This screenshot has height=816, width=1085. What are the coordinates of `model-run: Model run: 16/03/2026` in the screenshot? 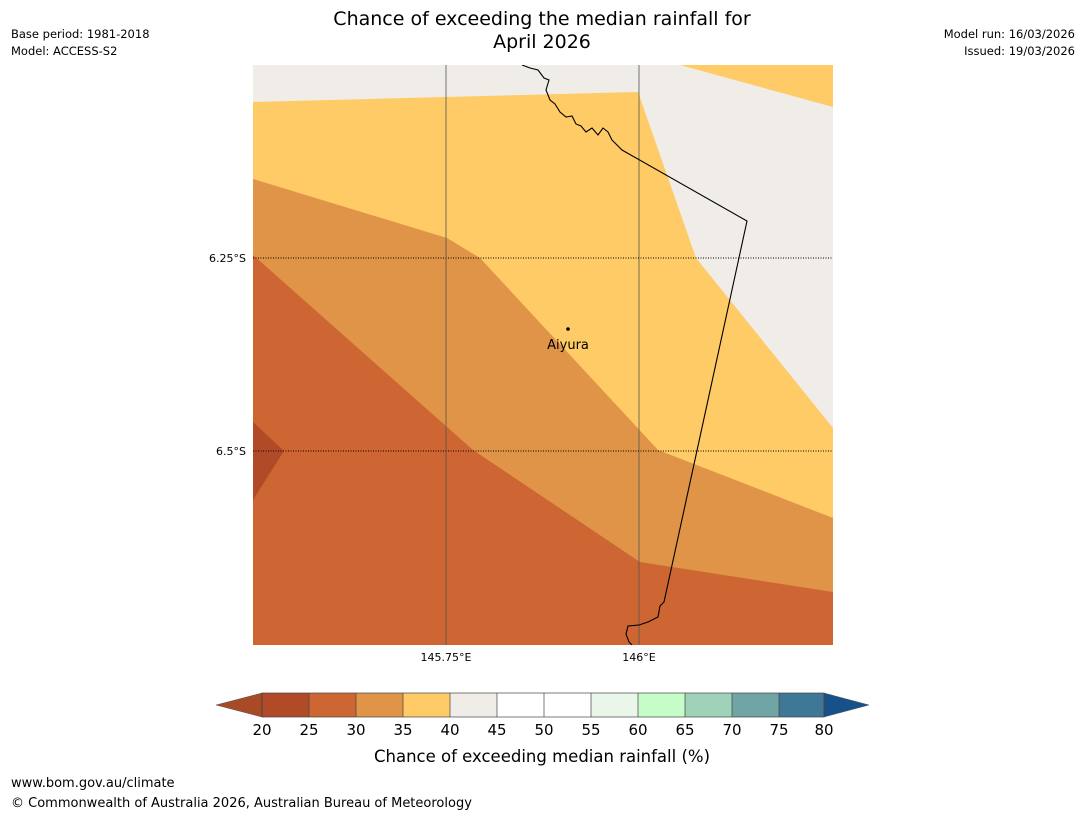 It's located at (1009, 34).